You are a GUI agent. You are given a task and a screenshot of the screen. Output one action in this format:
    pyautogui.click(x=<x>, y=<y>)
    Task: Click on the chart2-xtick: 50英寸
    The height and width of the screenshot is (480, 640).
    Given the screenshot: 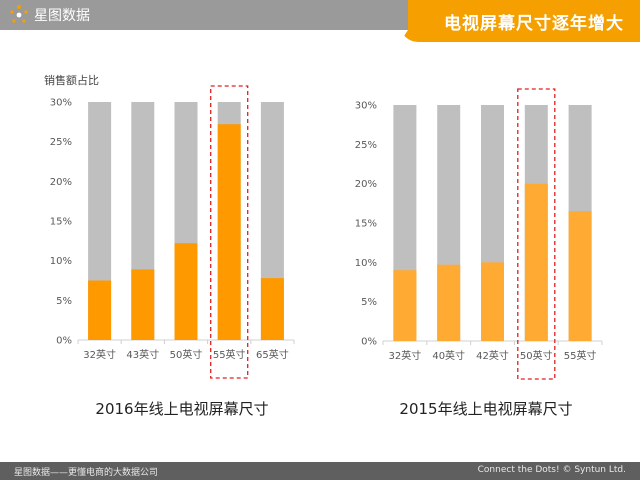 What is the action you would take?
    pyautogui.click(x=536, y=355)
    